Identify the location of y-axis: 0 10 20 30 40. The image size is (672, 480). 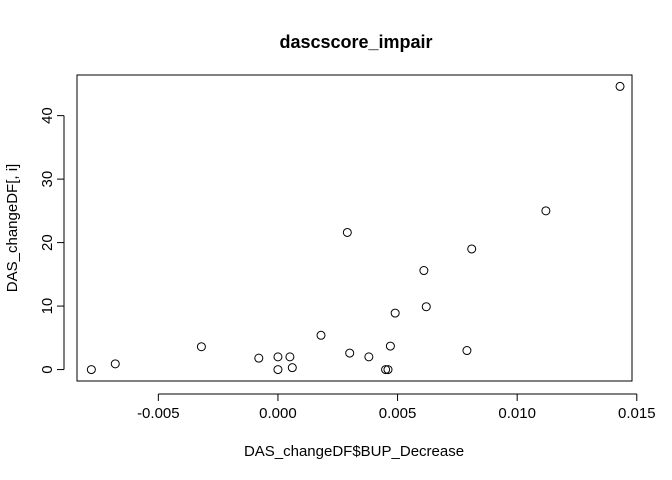
(52, 240).